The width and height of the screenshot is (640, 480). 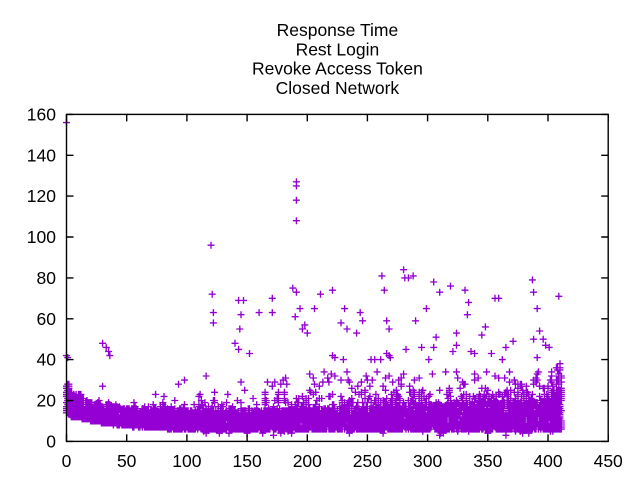 What do you see at coordinates (41, 114) in the screenshot?
I see `svg-text: 160` at bounding box center [41, 114].